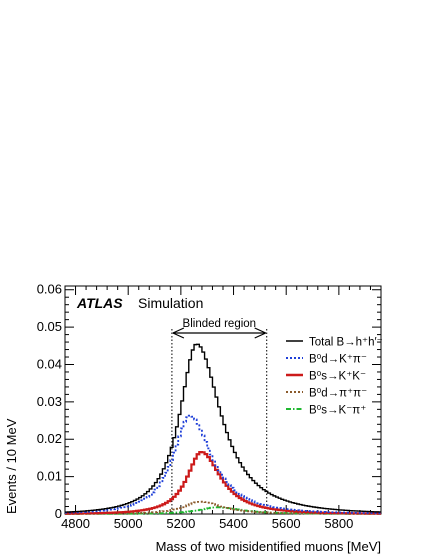  Describe the element at coordinates (128, 523) in the screenshot. I see `x-tick-label: 5000` at that location.